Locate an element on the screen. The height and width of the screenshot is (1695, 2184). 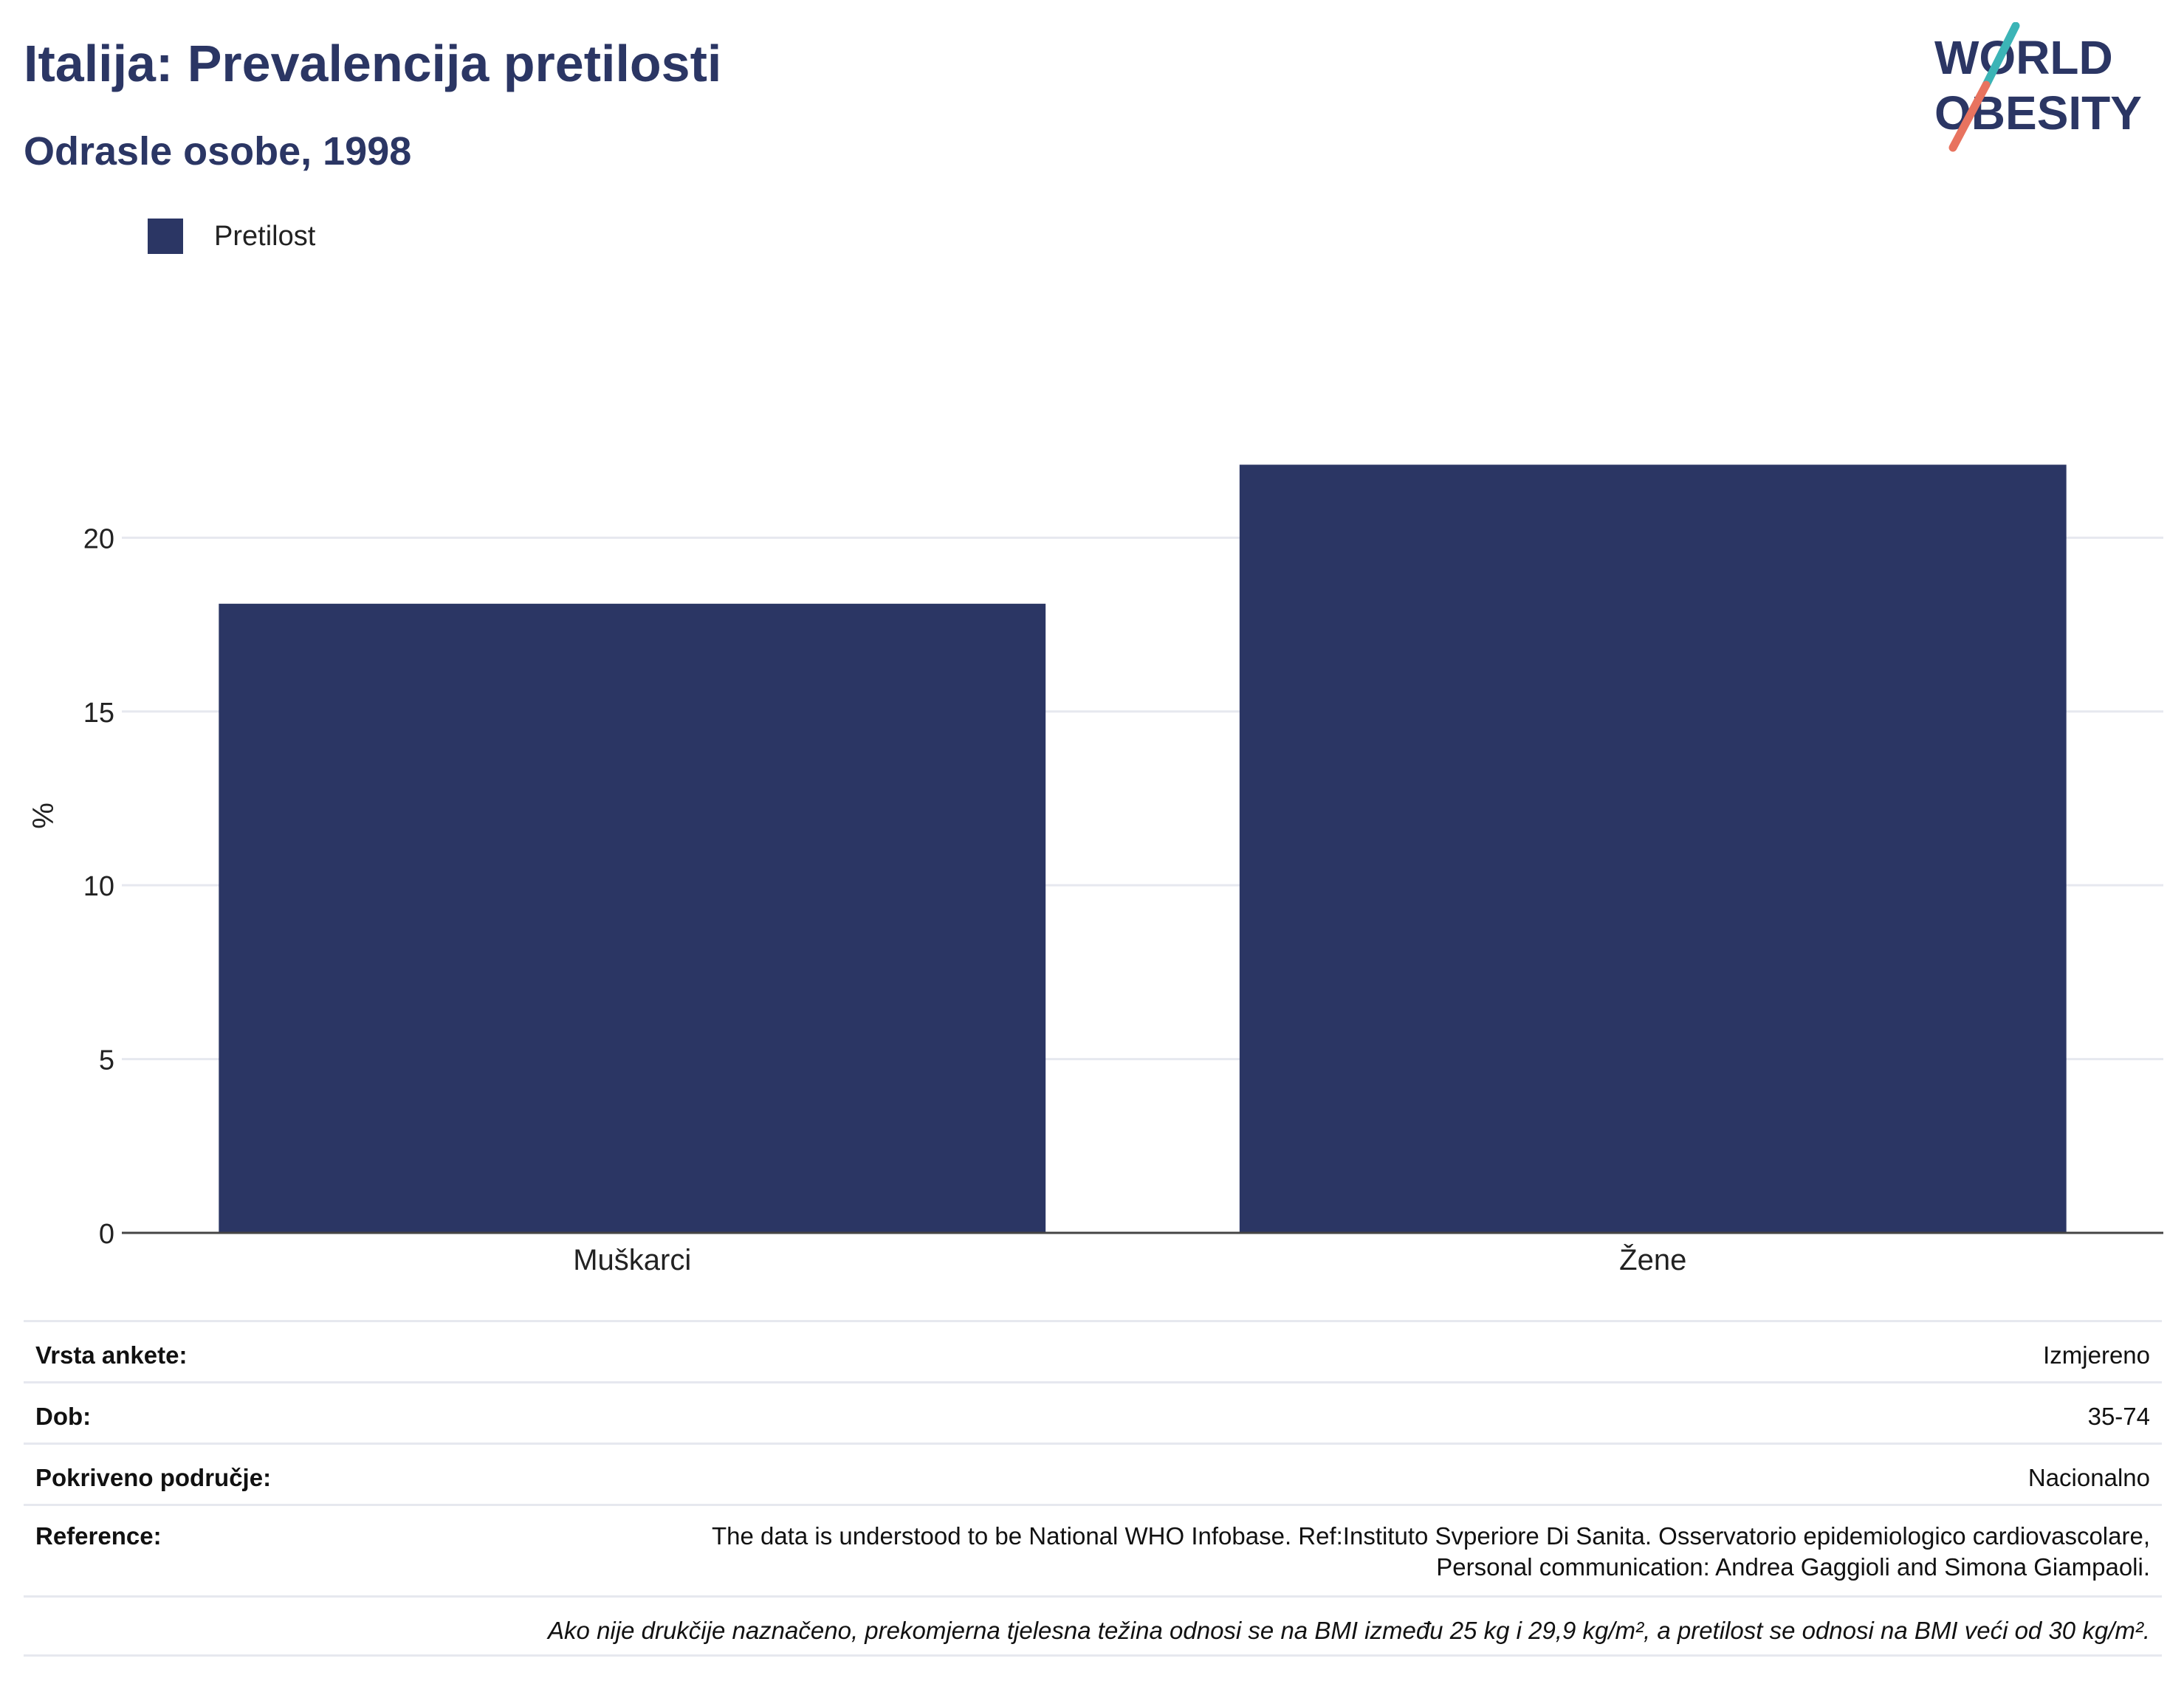
legend: Pretilost is located at coordinates (232, 237).